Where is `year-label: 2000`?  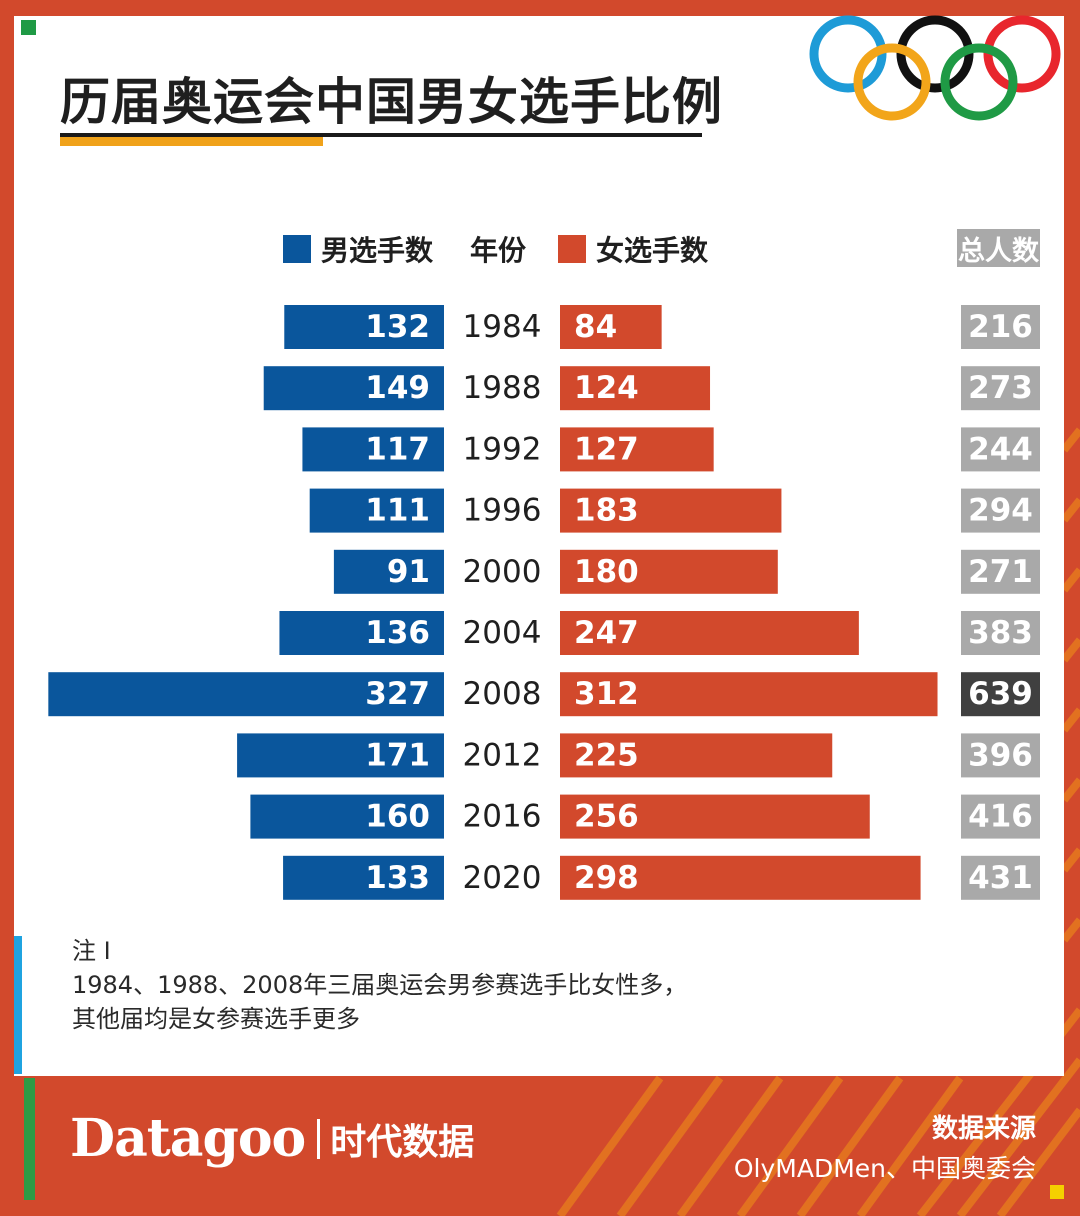
year-label: 2000 is located at coordinates (502, 572).